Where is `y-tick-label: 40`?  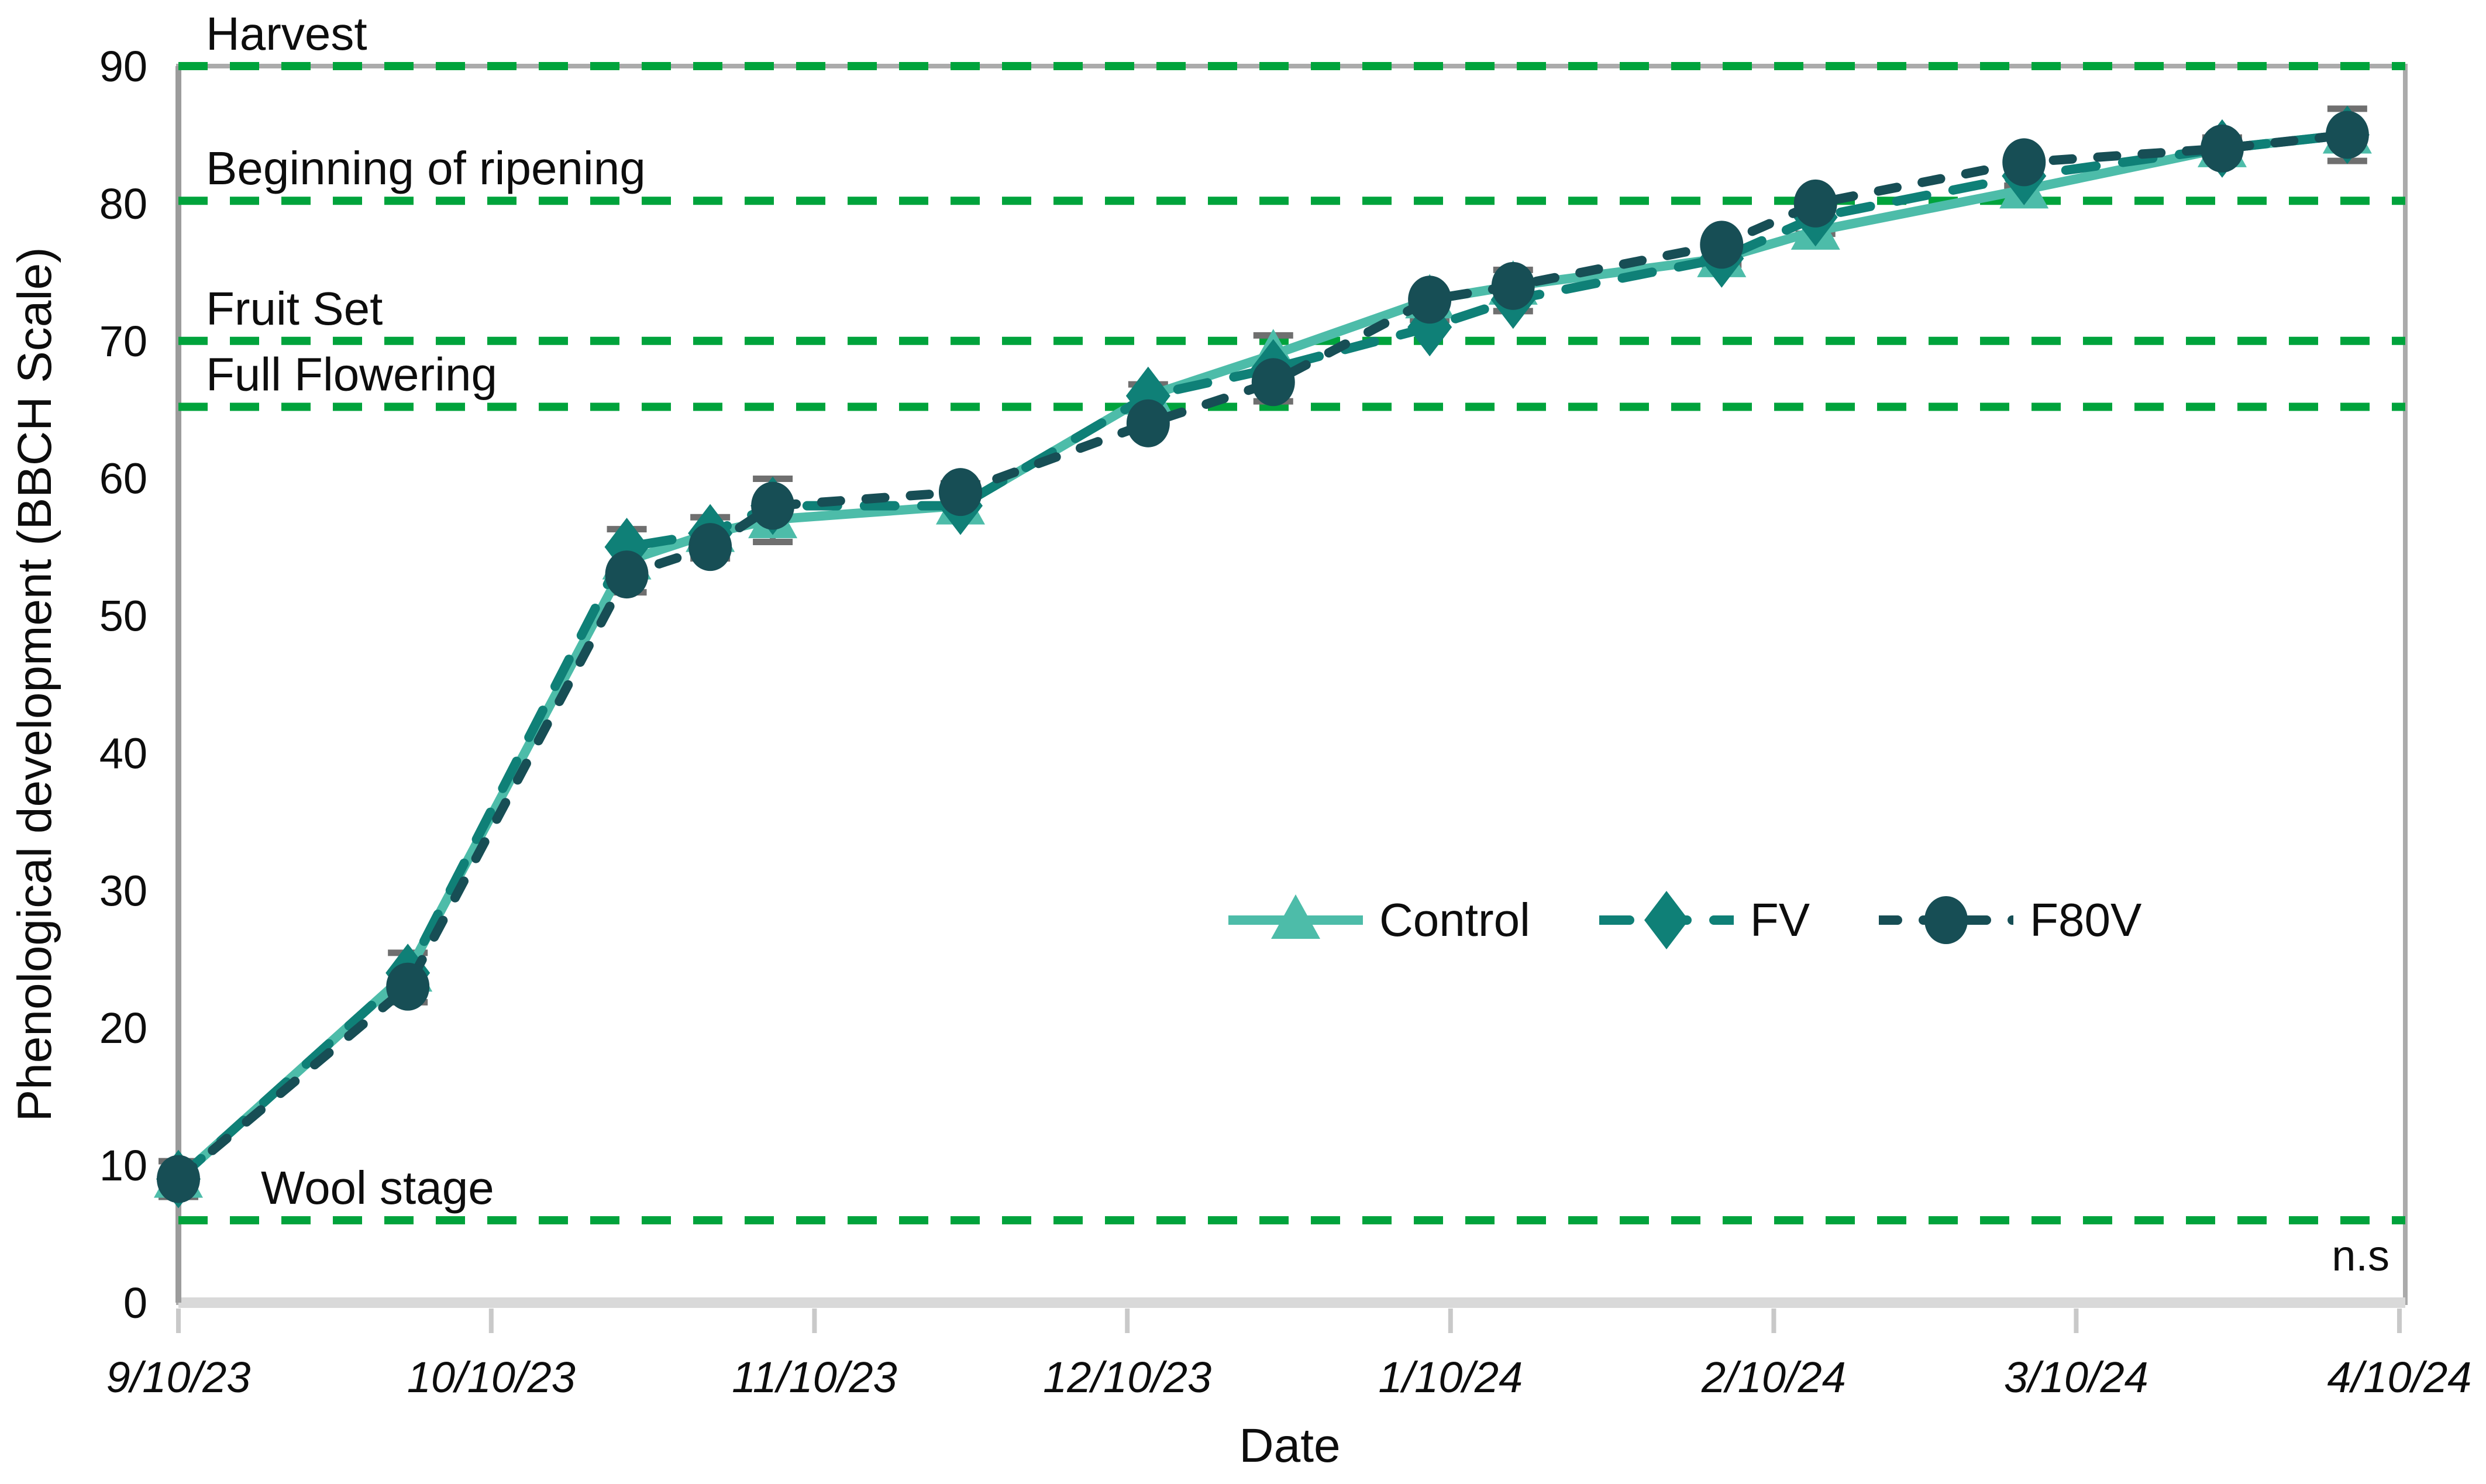 y-tick-label: 40 is located at coordinates (123, 753).